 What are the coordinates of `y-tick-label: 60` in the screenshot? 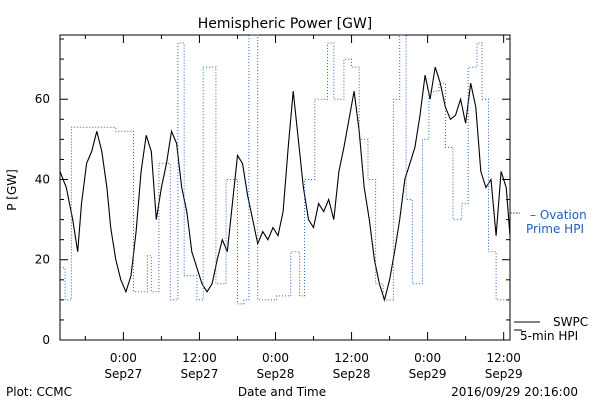 It's located at (42, 99).